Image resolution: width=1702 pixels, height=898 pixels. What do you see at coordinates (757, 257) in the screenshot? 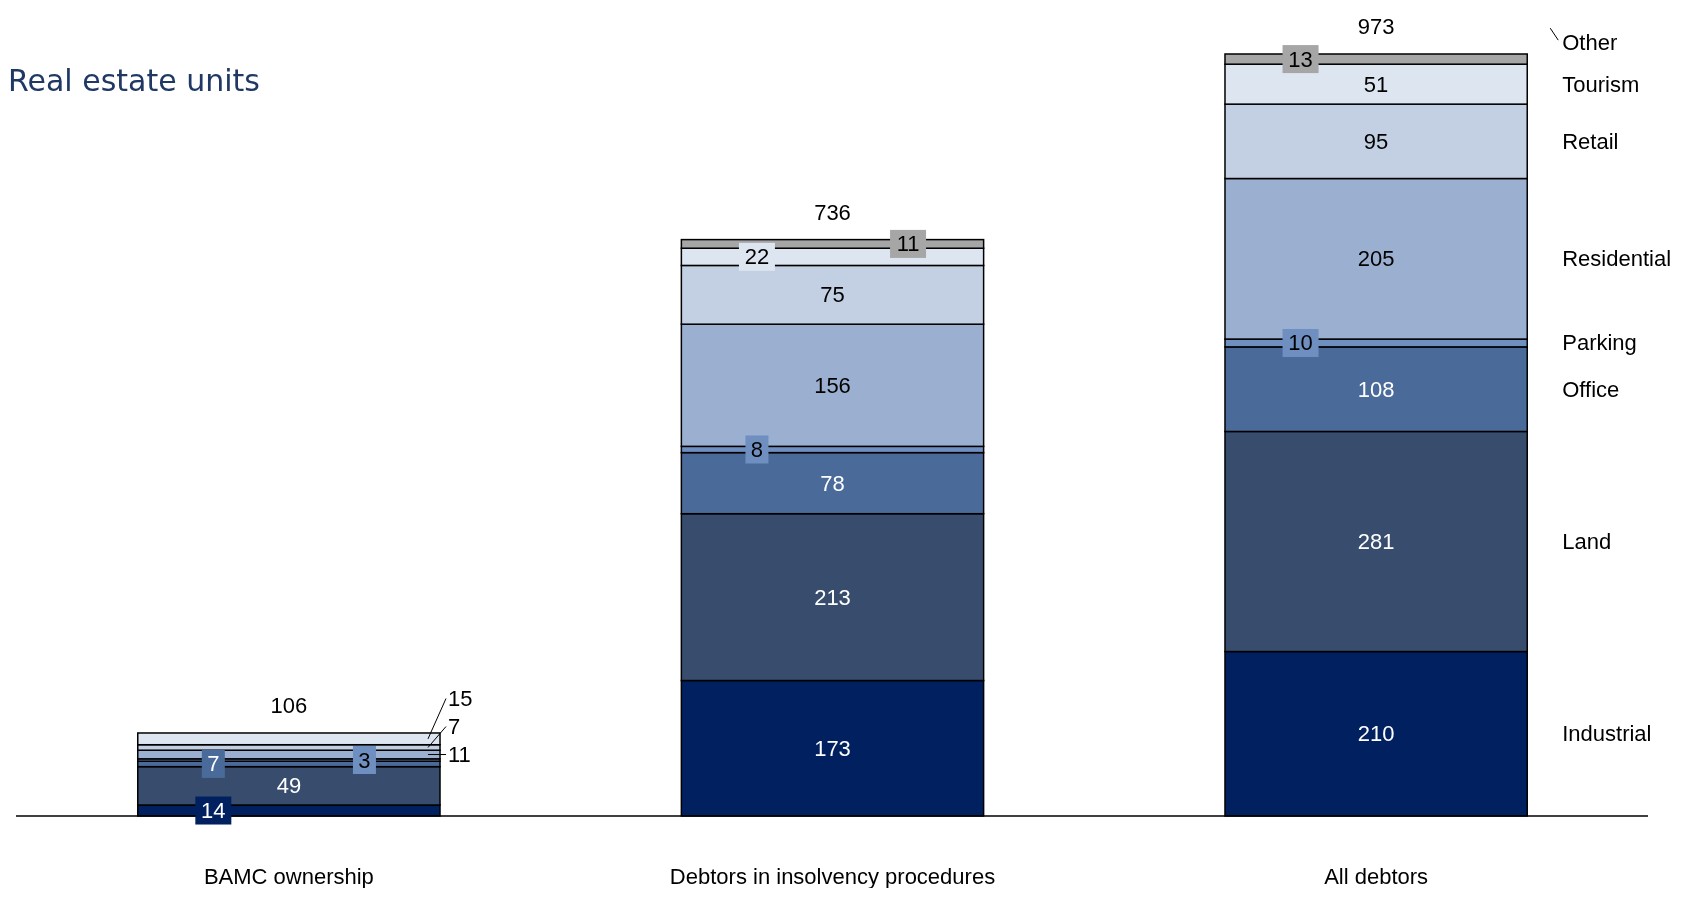
I see `data-label: 22` at bounding box center [757, 257].